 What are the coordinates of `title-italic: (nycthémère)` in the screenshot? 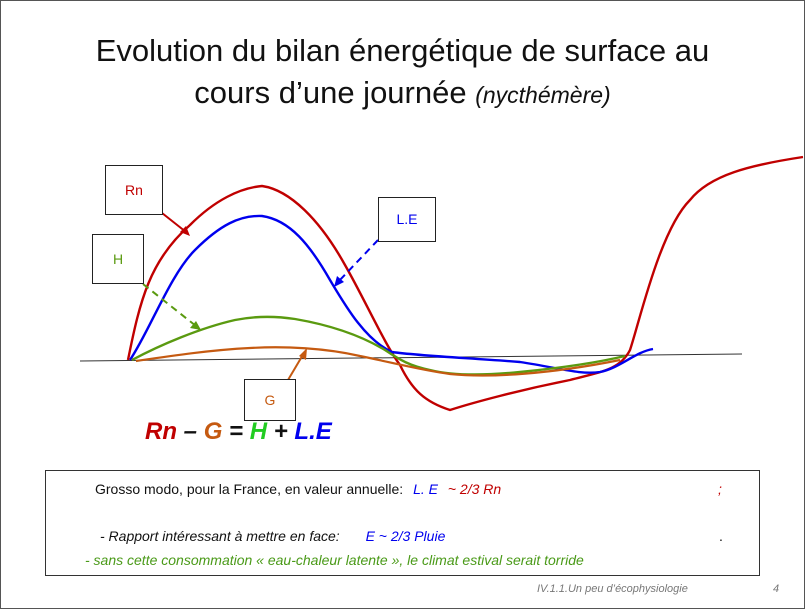 It's located at (543, 95).